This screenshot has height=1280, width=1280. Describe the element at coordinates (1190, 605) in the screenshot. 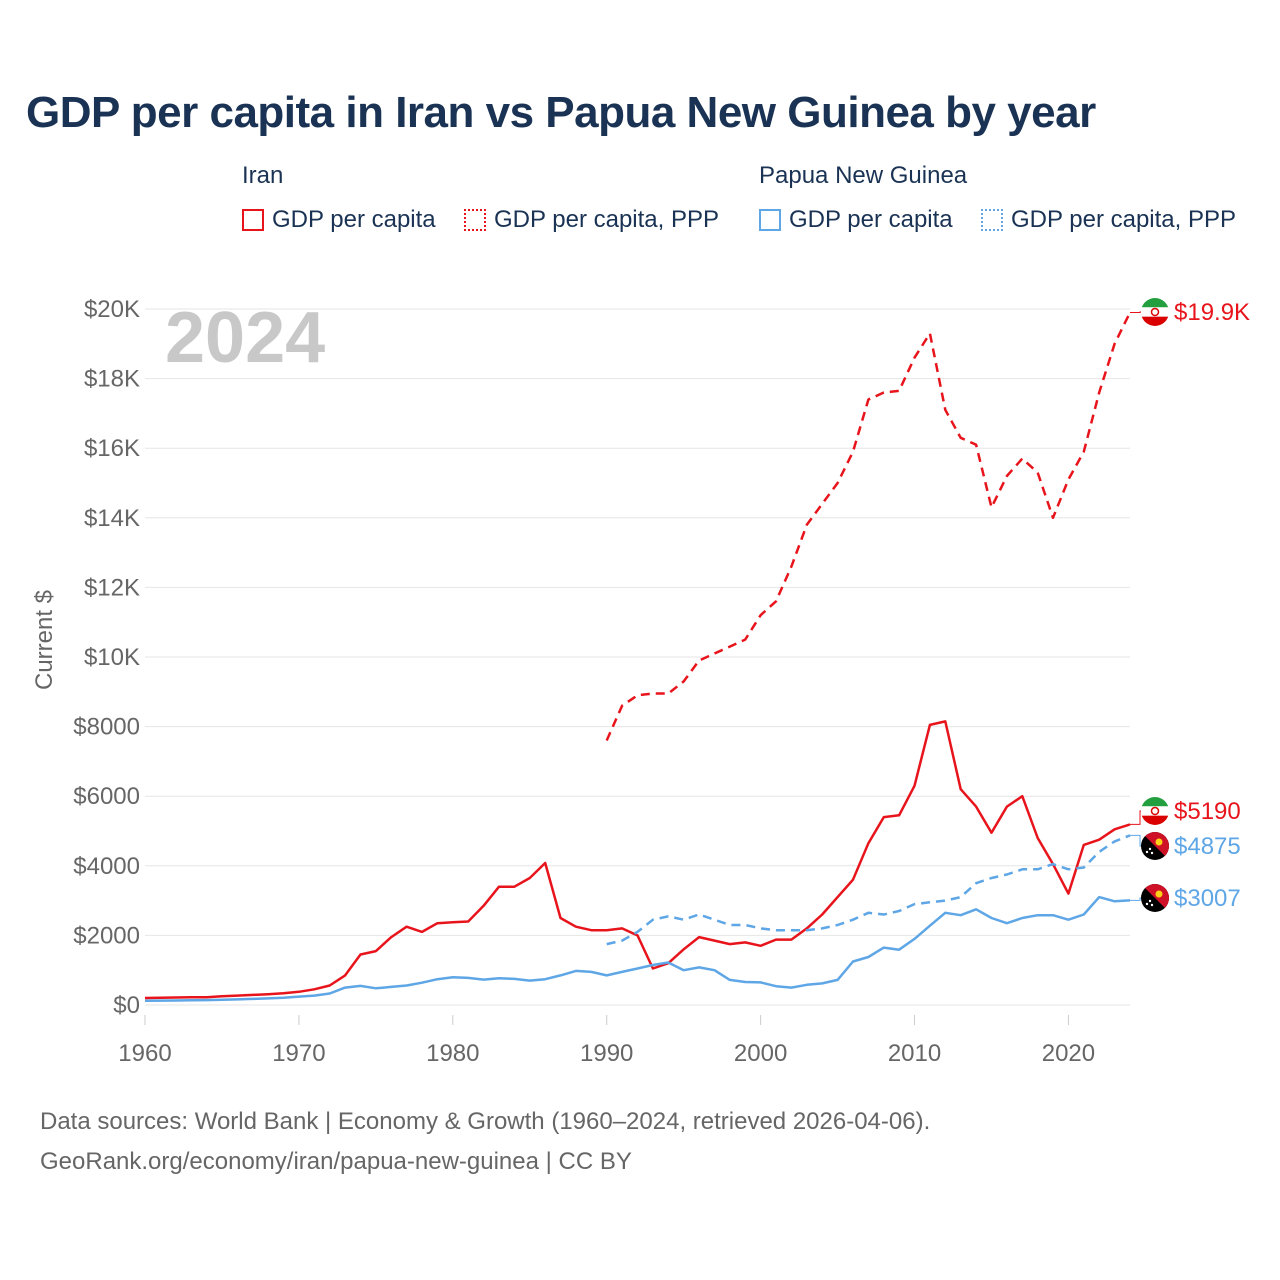

I see `end-labels: $19.9K $5190 $4875 $3007` at that location.